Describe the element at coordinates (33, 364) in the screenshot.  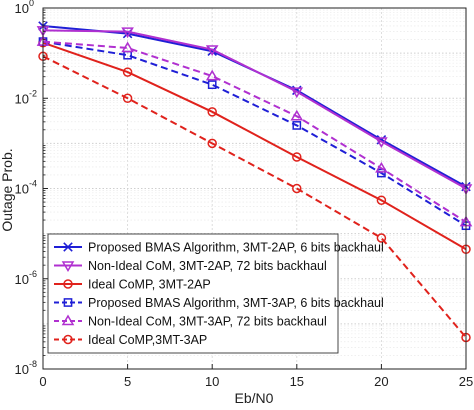
I see `y-tick-exponent: -8` at that location.